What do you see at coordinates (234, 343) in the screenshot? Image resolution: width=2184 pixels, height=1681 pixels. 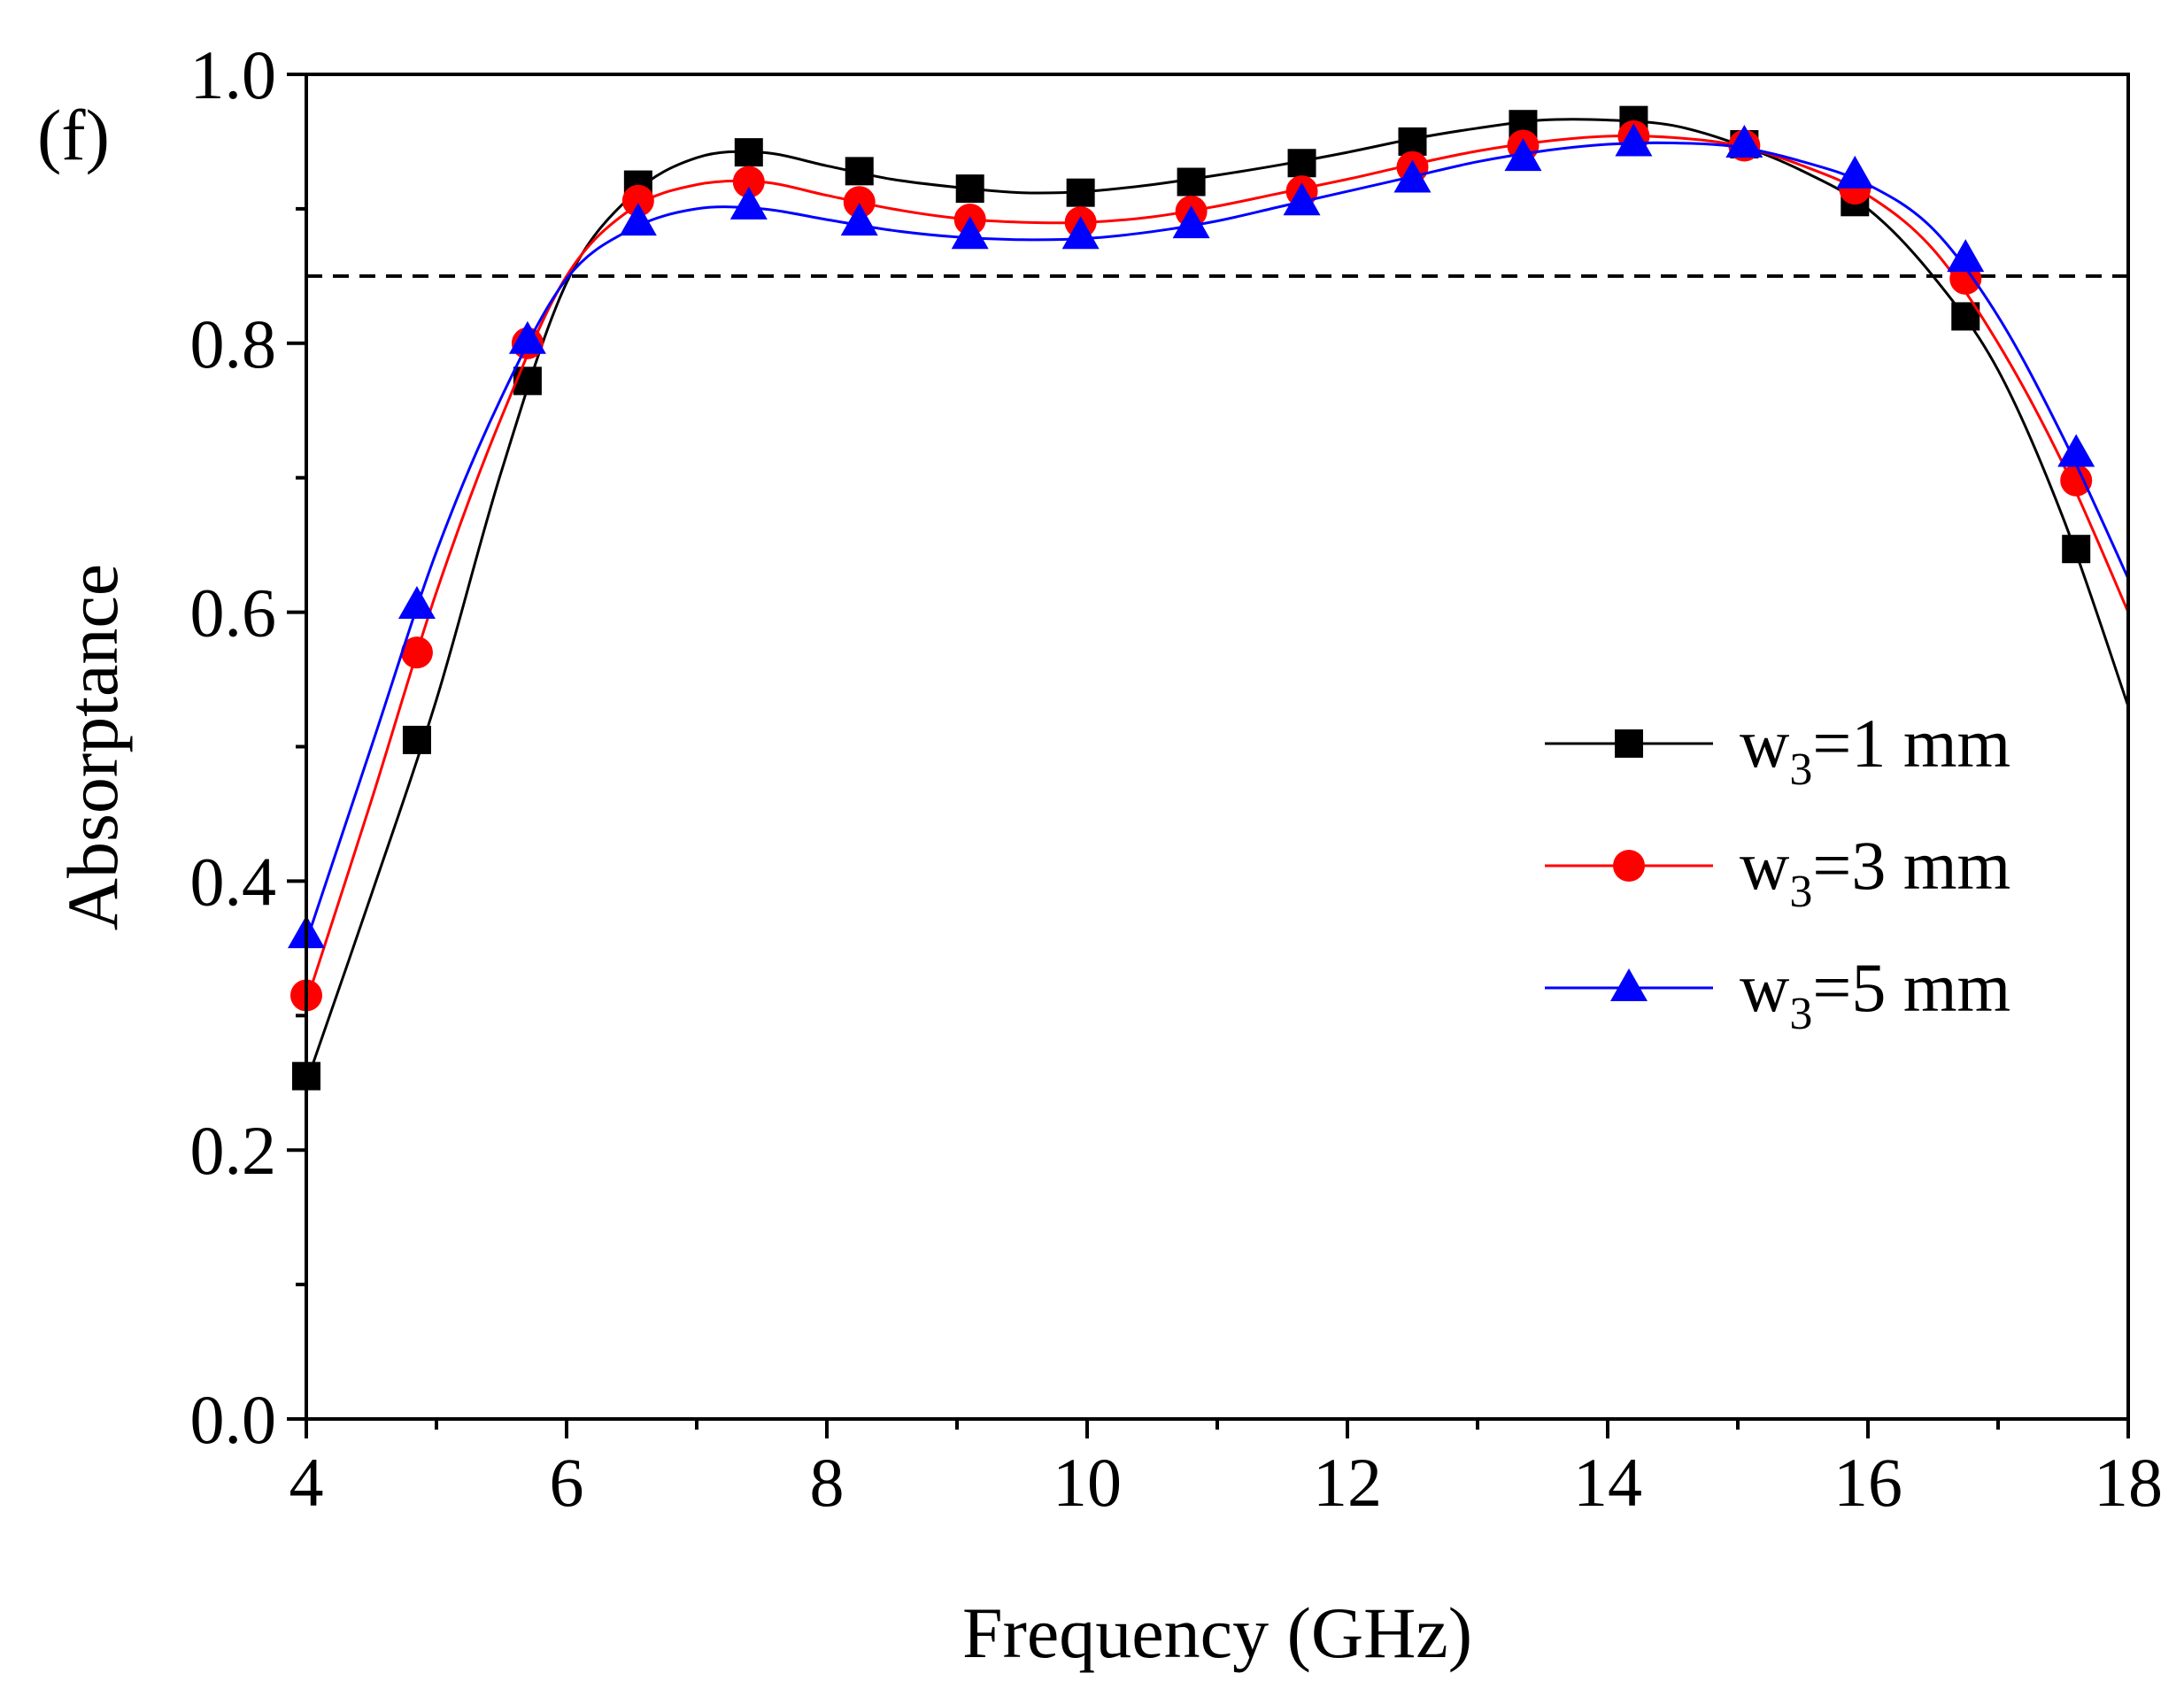 I see `y-tick-label-0.8: 0.8` at bounding box center [234, 343].